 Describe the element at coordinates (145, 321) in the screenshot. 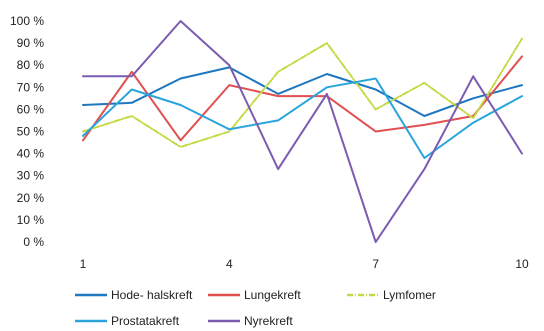

I see `legend-label: Prostatakreft` at that location.